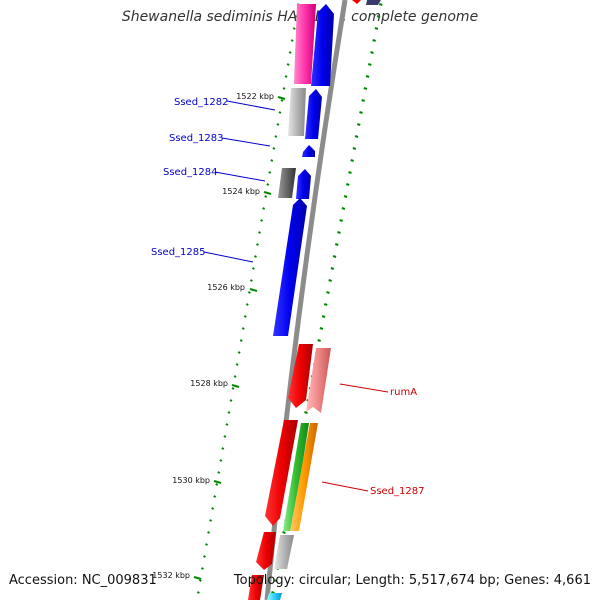  What do you see at coordinates (201, 102) in the screenshot?
I see `gene-label-ssed-1282: Ssed_1282` at bounding box center [201, 102].